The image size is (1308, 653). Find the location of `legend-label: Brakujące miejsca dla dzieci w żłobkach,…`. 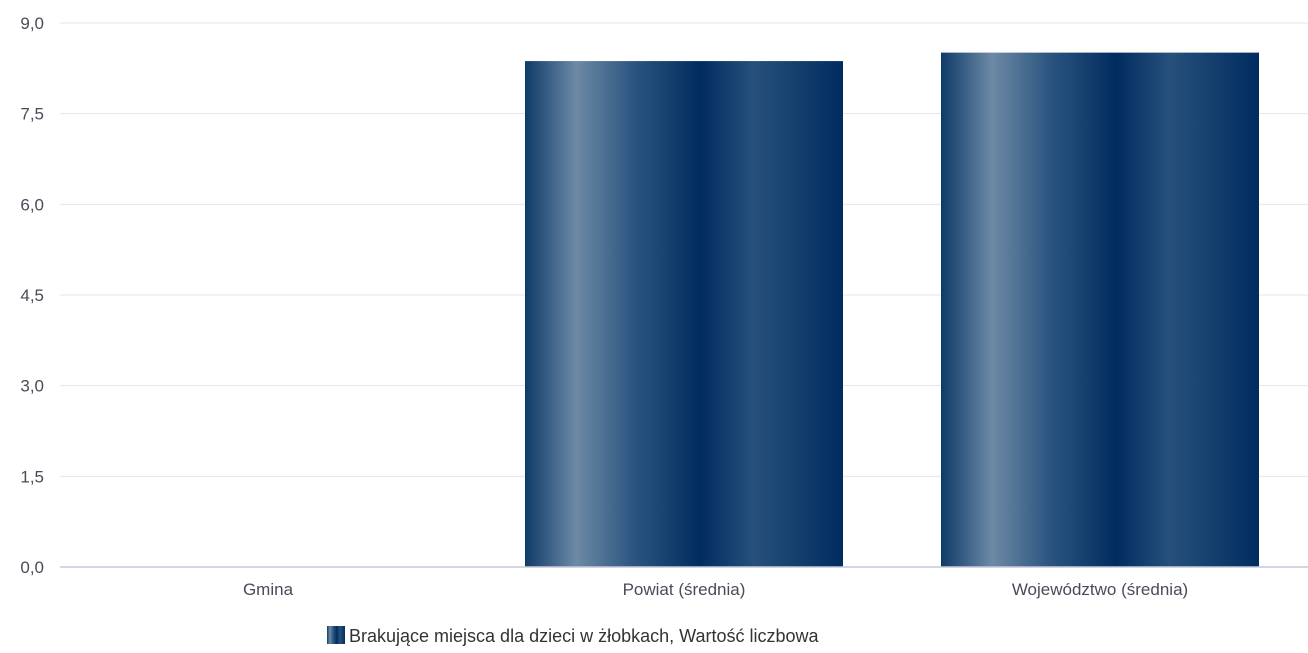

legend-label: Brakujące miejsca dla dzieci w żłobkach,… is located at coordinates (584, 636).